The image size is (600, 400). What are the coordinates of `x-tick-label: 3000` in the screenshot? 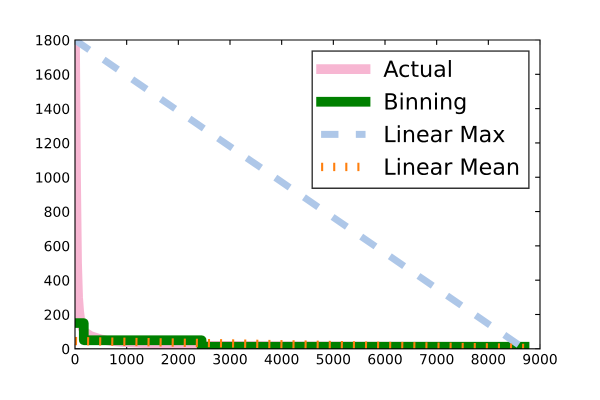 It's located at (230, 359).